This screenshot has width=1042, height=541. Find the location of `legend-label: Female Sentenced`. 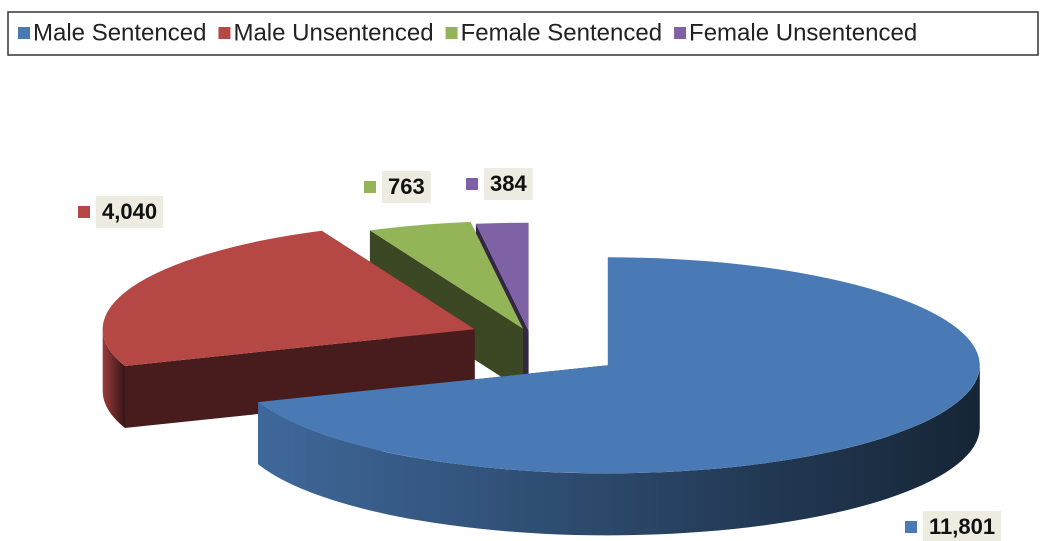

legend-label: Female Sentenced is located at coordinates (561, 32).